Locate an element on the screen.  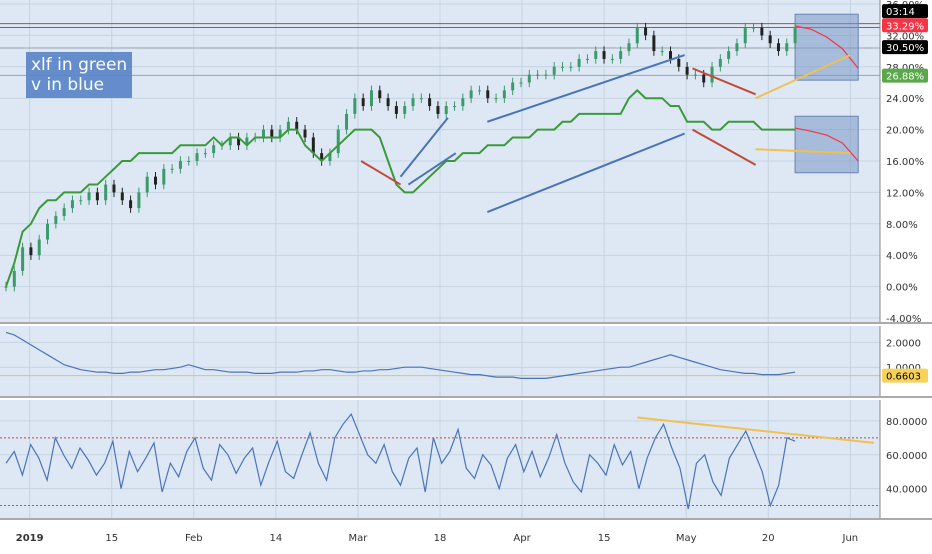
x-tick-label: Mar is located at coordinates (358, 538).